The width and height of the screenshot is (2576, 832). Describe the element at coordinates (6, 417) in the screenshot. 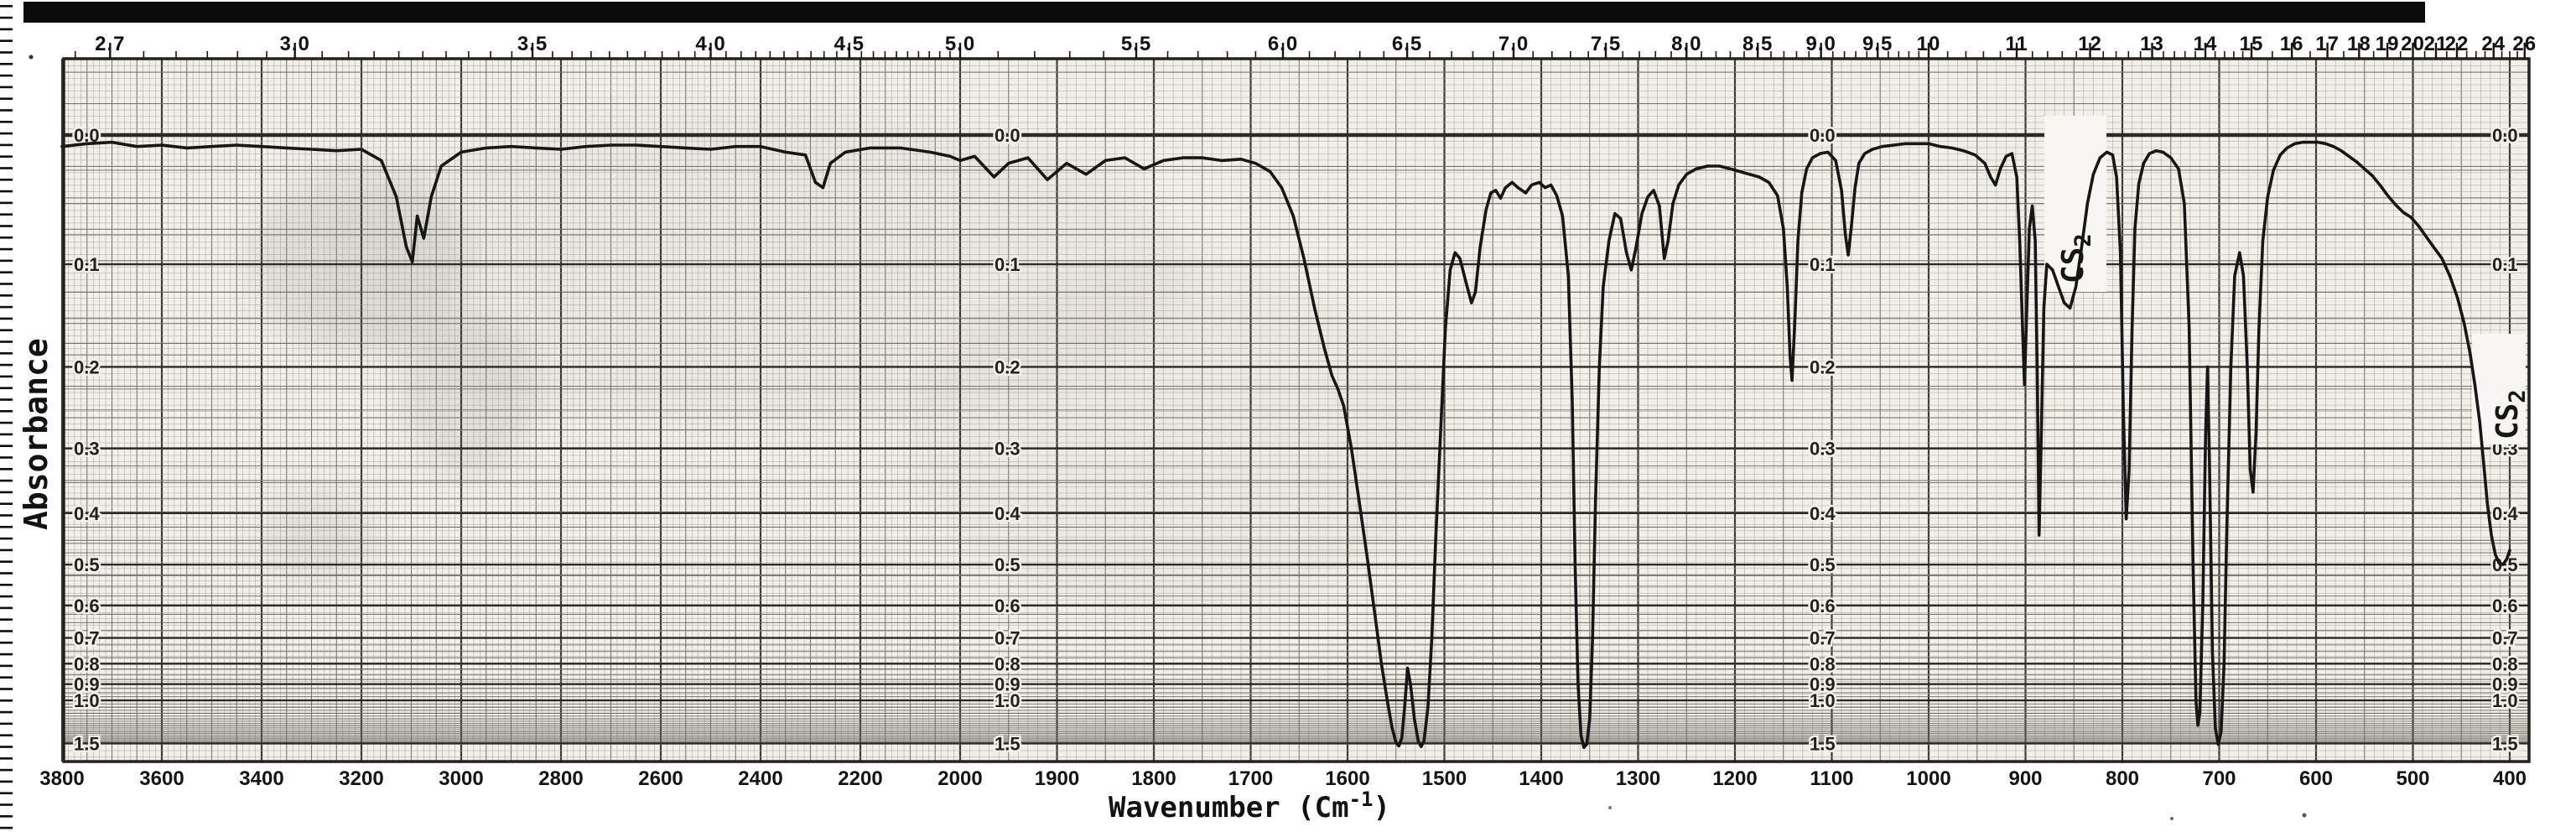

I see `page-edge-ticks` at that location.